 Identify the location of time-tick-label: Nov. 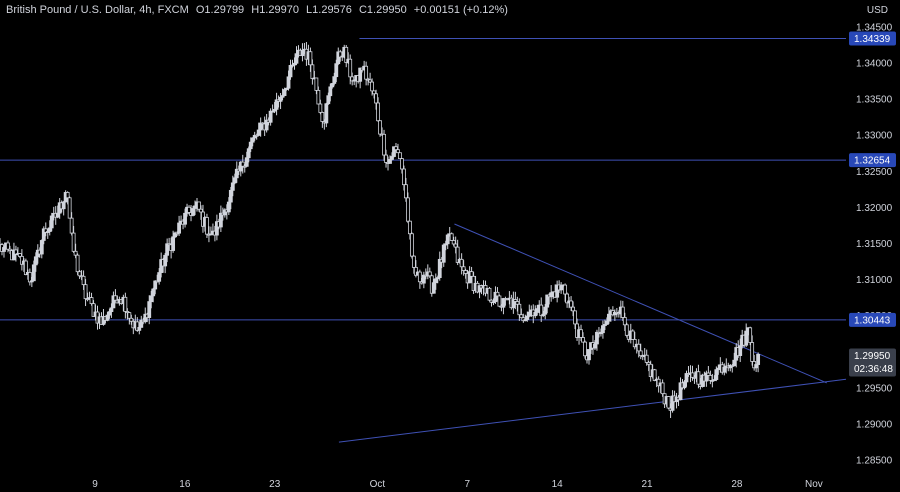
(814, 484).